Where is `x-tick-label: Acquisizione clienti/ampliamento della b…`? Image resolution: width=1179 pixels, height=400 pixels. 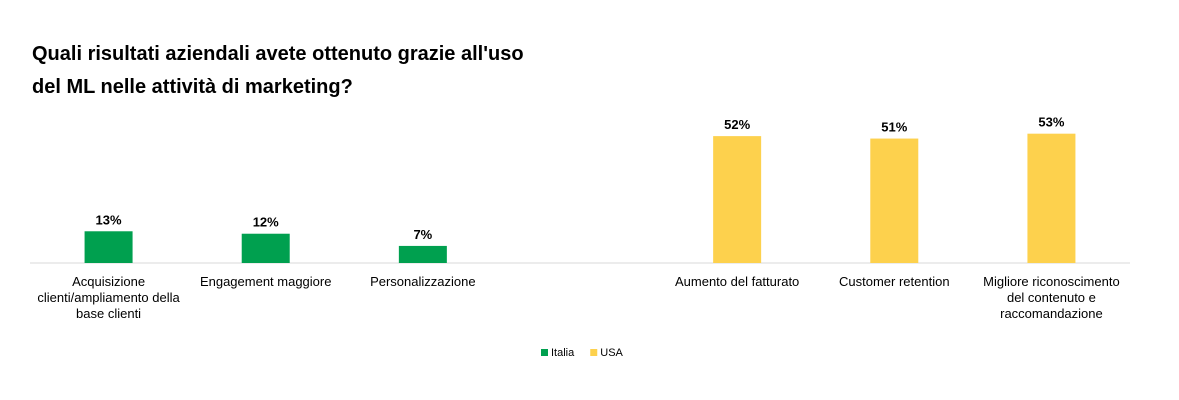
x-tick-label: Acquisizione clienti/ampliamento della b… is located at coordinates (108, 297).